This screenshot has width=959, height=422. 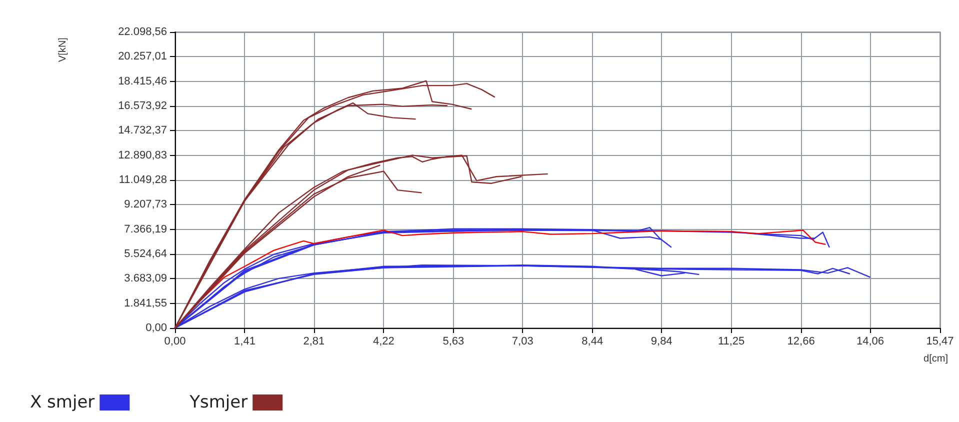 I want to click on y-tick-label: 14.732,37, so click(x=142, y=130).